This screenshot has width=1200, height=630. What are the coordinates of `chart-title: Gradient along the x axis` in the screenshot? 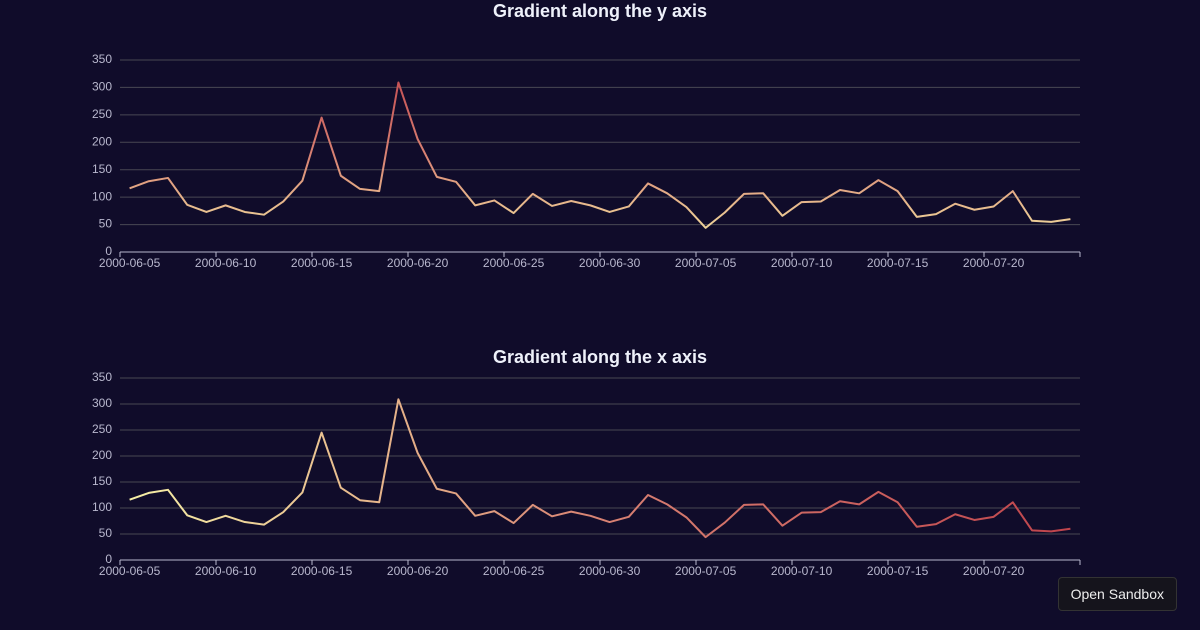 It's located at (600, 357).